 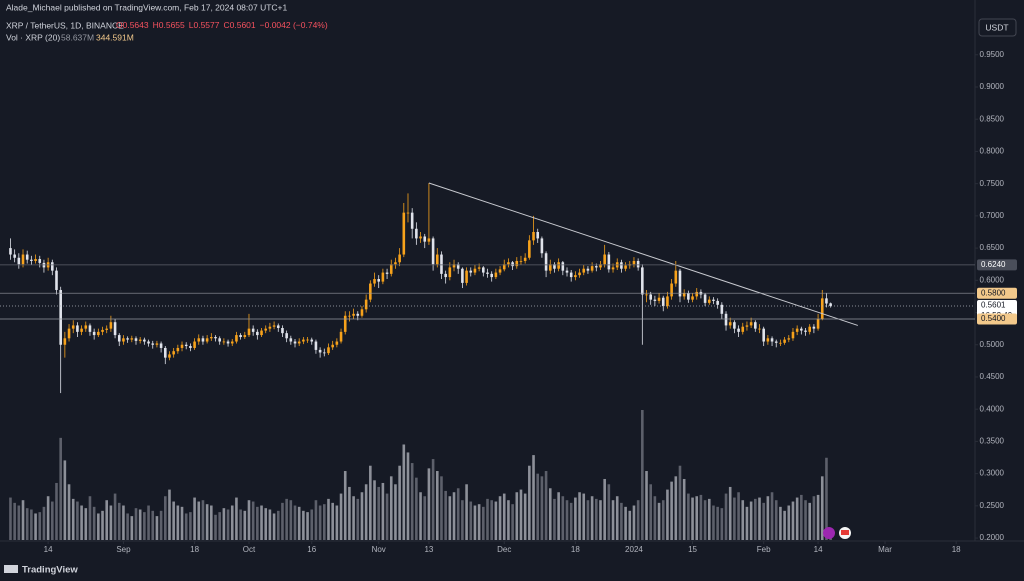 I want to click on x-tick-label: 18, so click(x=956, y=549).